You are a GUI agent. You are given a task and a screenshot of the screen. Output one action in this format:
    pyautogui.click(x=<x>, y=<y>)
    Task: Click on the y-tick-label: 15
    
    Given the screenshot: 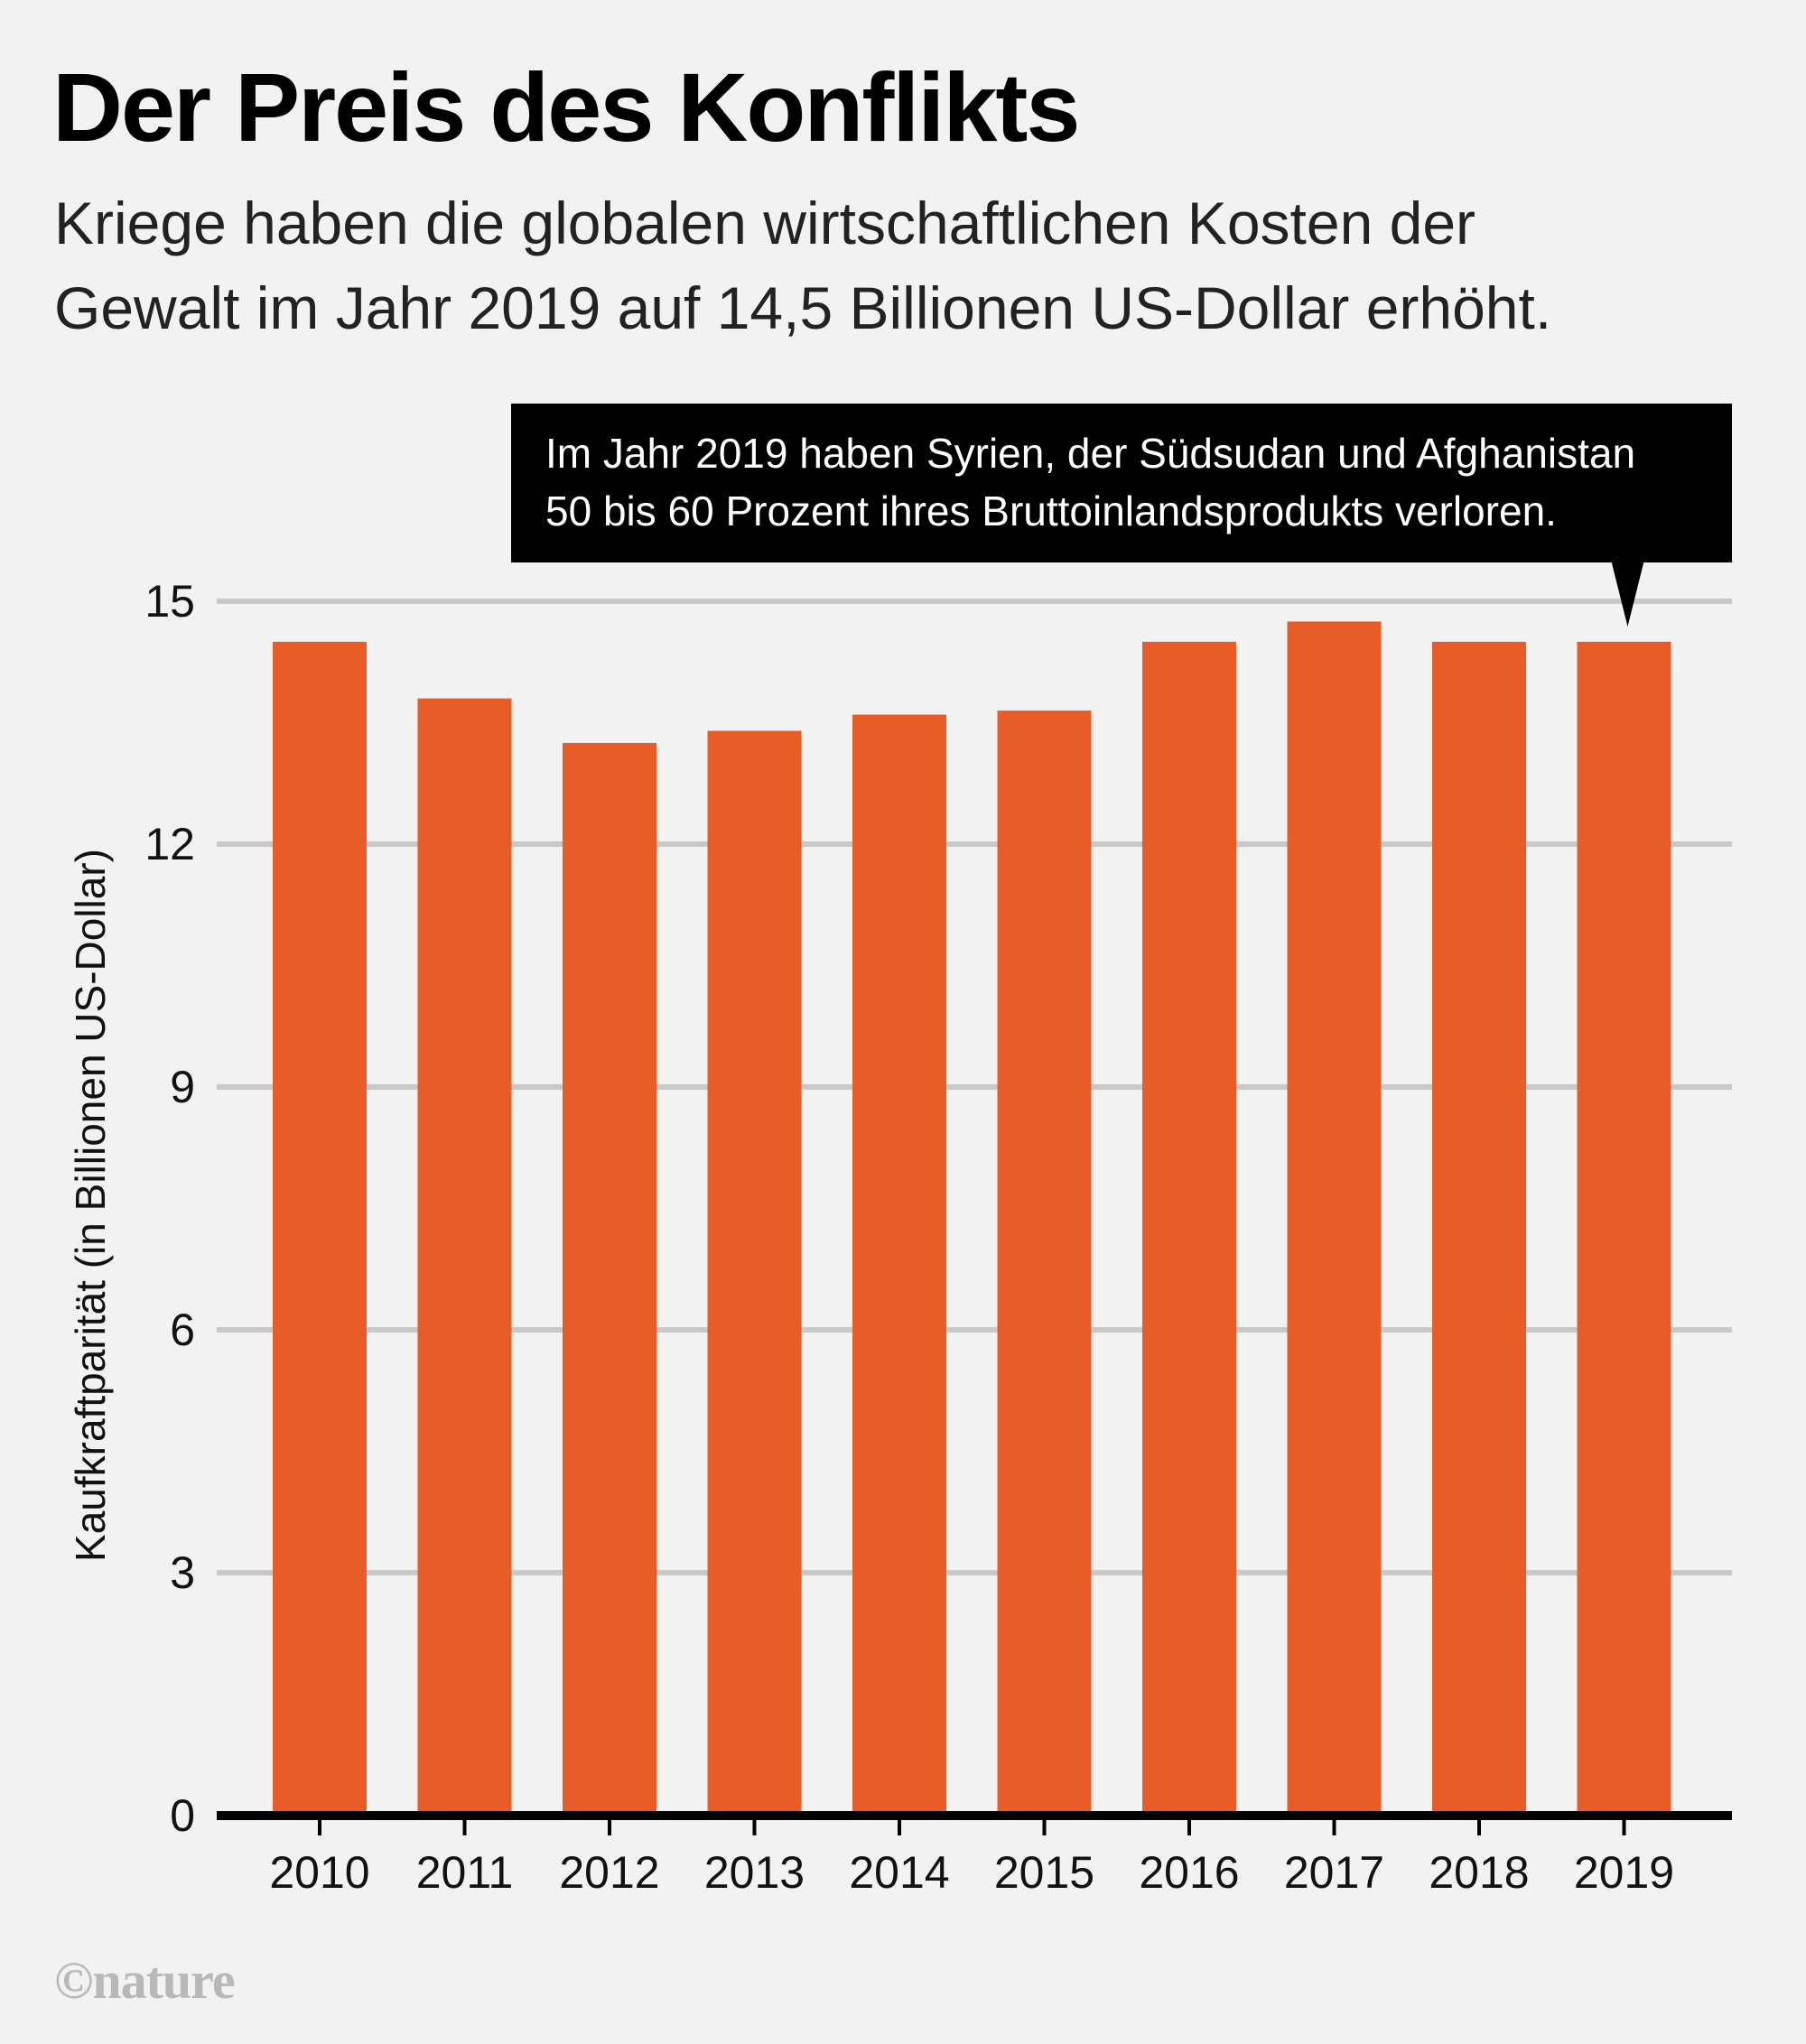 What is the action you would take?
    pyautogui.click(x=169, y=601)
    